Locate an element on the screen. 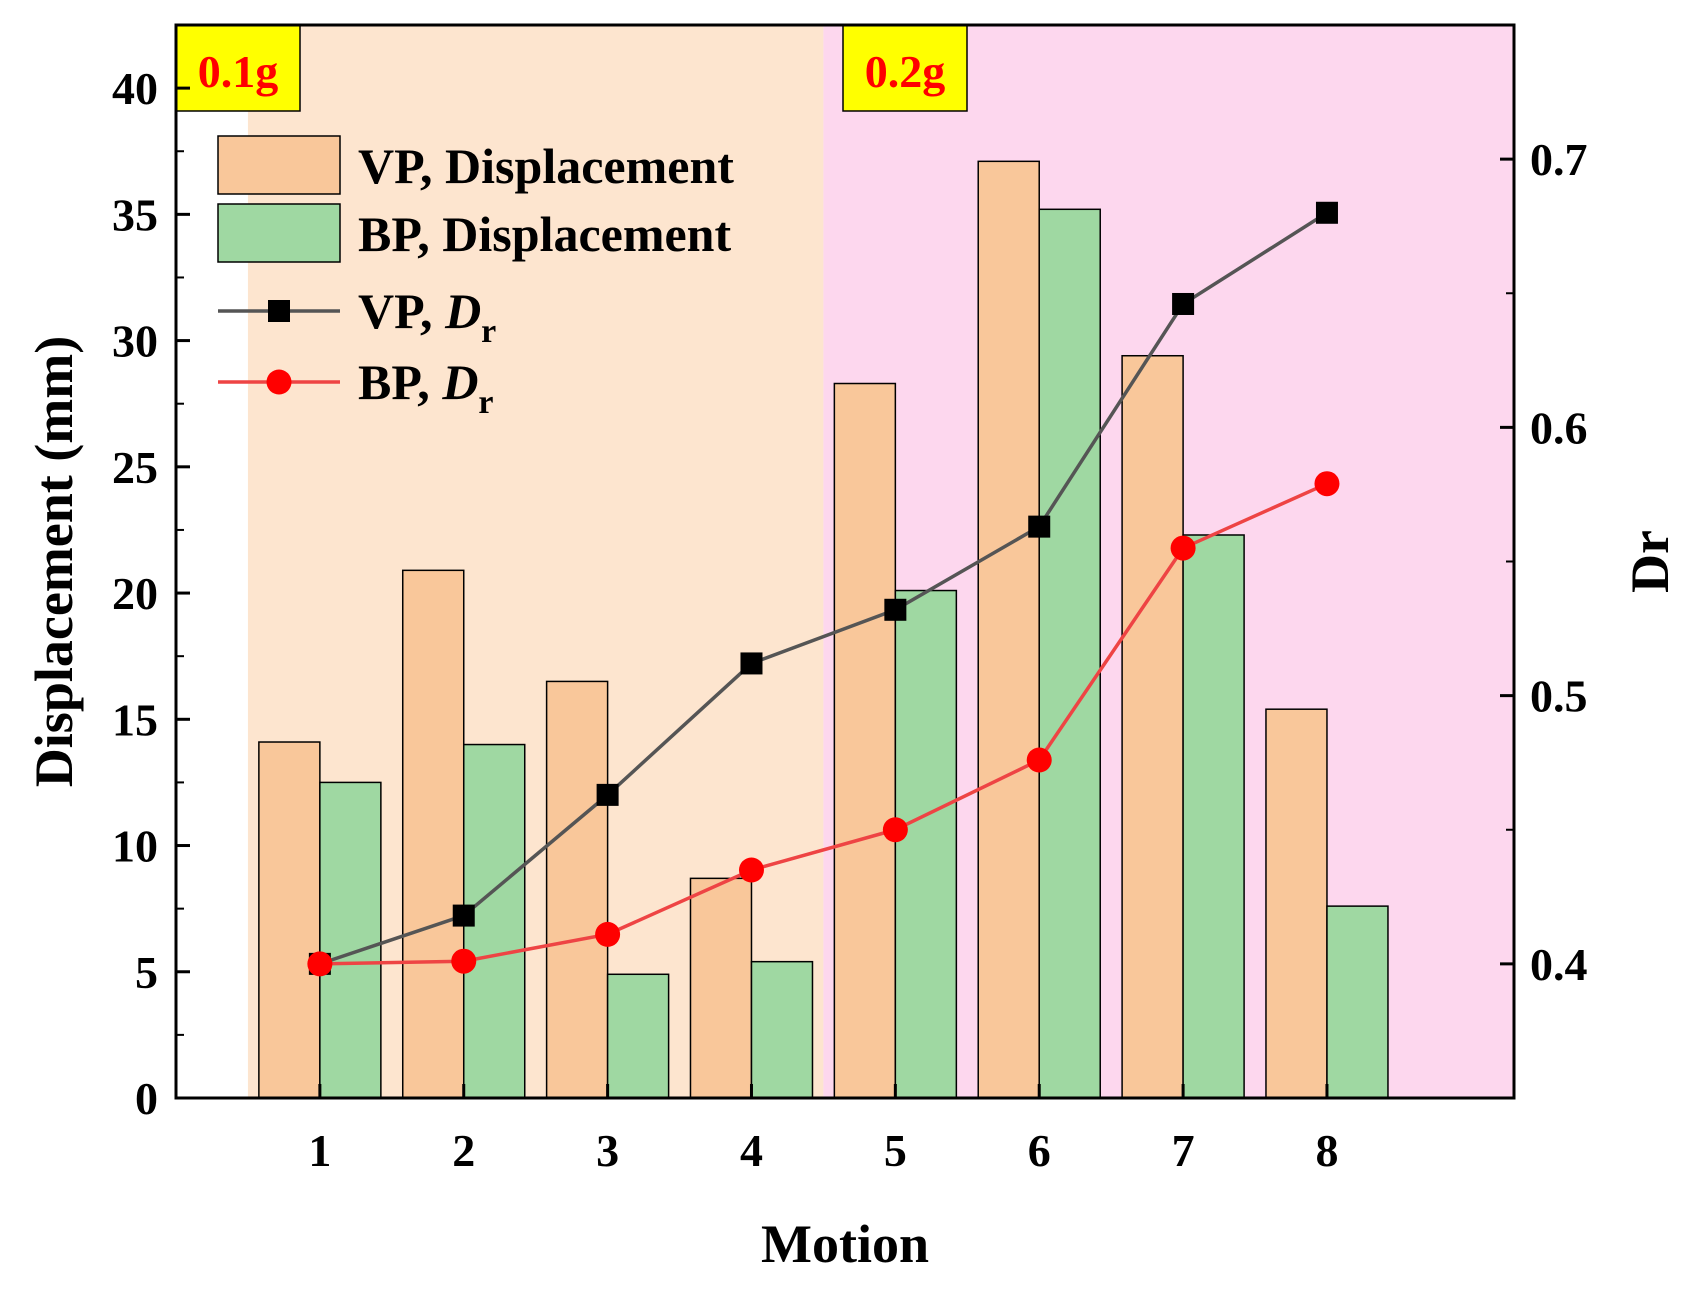  y-left-tick-label-30: 30 is located at coordinates (135, 341).